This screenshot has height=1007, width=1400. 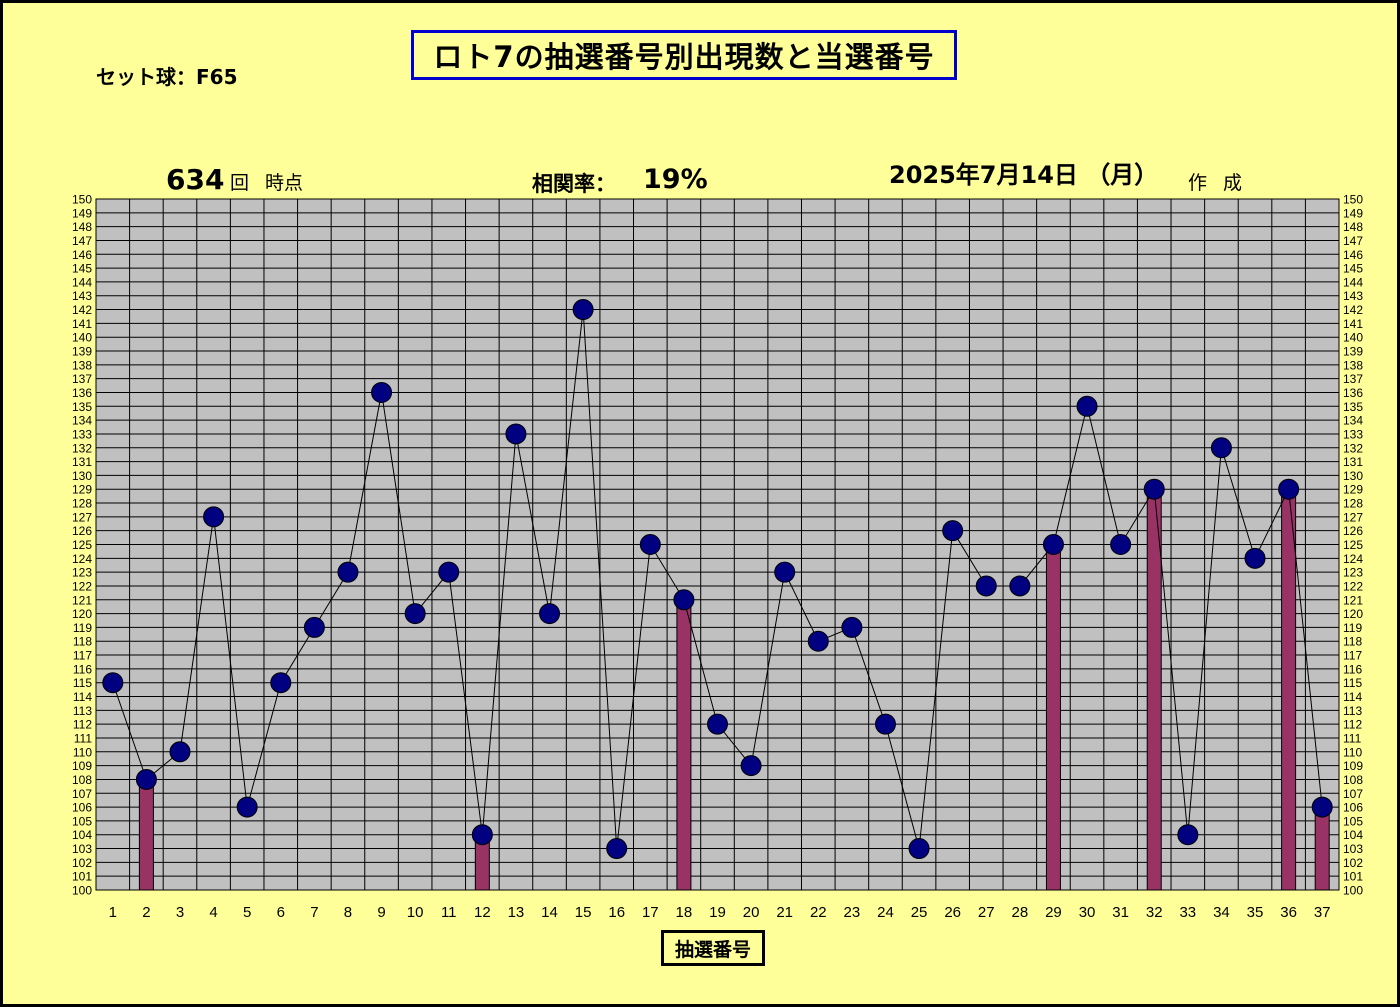 What do you see at coordinates (1353, 241) in the screenshot?
I see `y-tick-label-right: 147` at bounding box center [1353, 241].